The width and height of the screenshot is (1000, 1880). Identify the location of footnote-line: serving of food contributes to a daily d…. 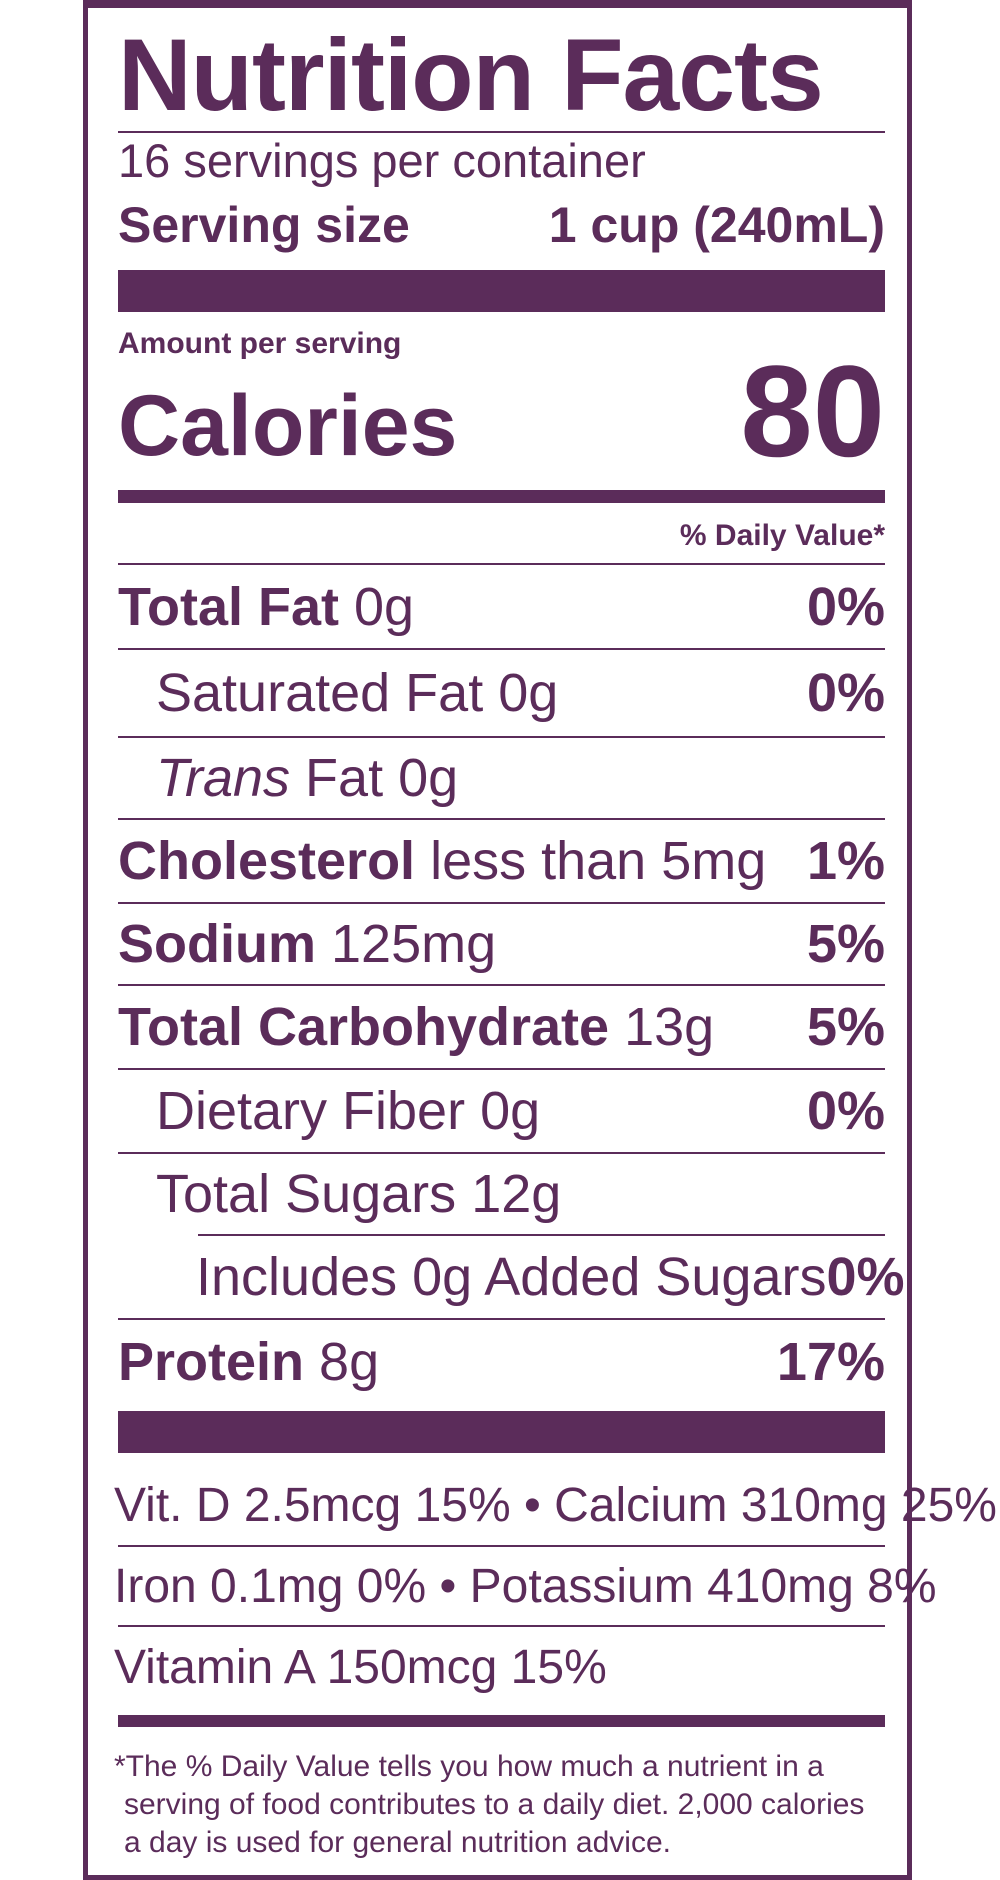
(494, 1804).